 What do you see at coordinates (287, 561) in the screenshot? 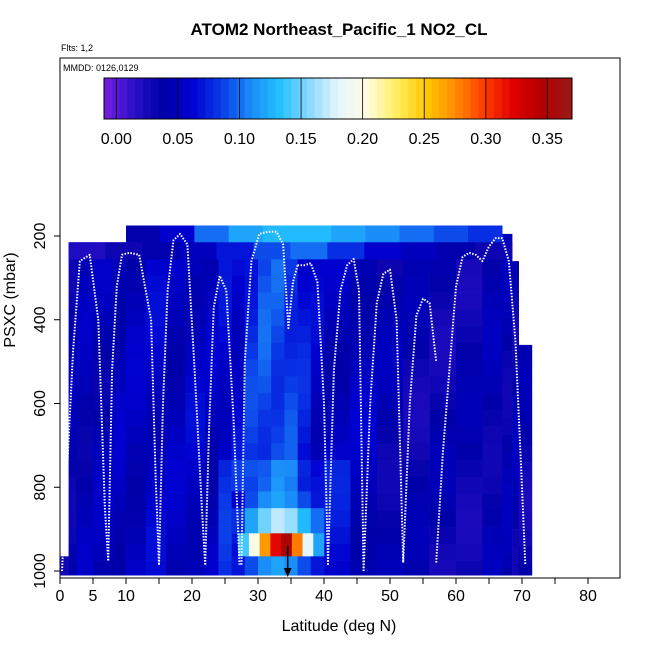
I see `latitude-marker` at bounding box center [287, 561].